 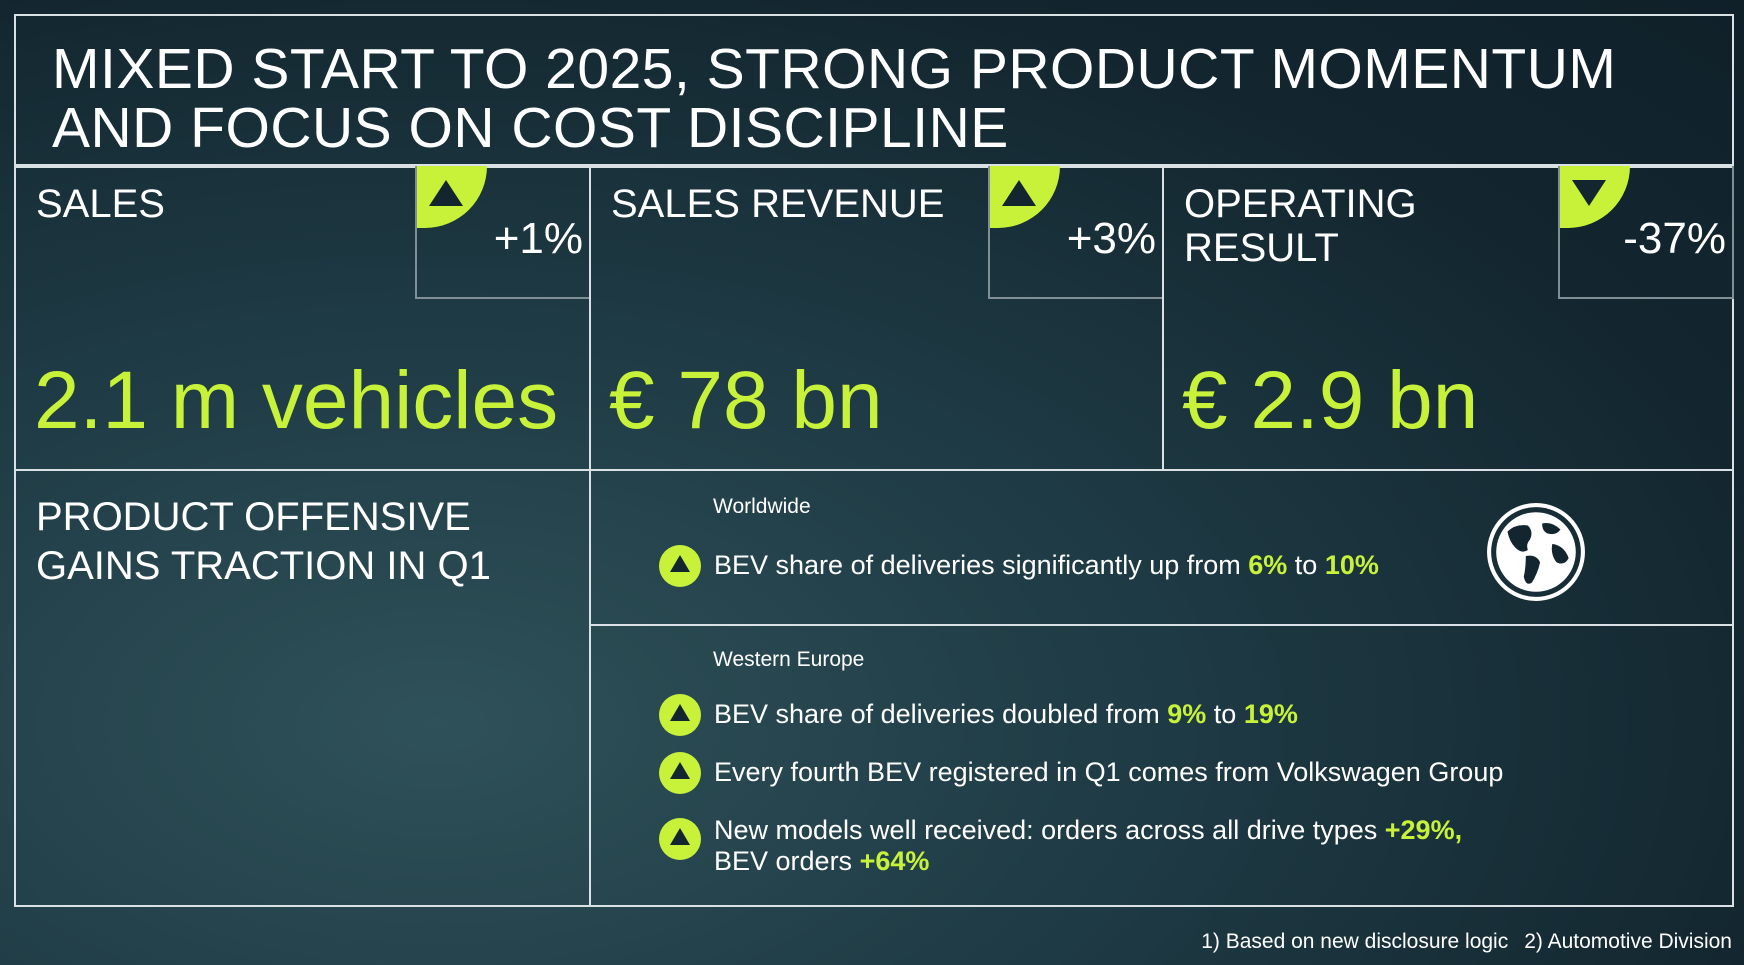 I want to click on triangle-down-icon, so click(x=1595, y=197).